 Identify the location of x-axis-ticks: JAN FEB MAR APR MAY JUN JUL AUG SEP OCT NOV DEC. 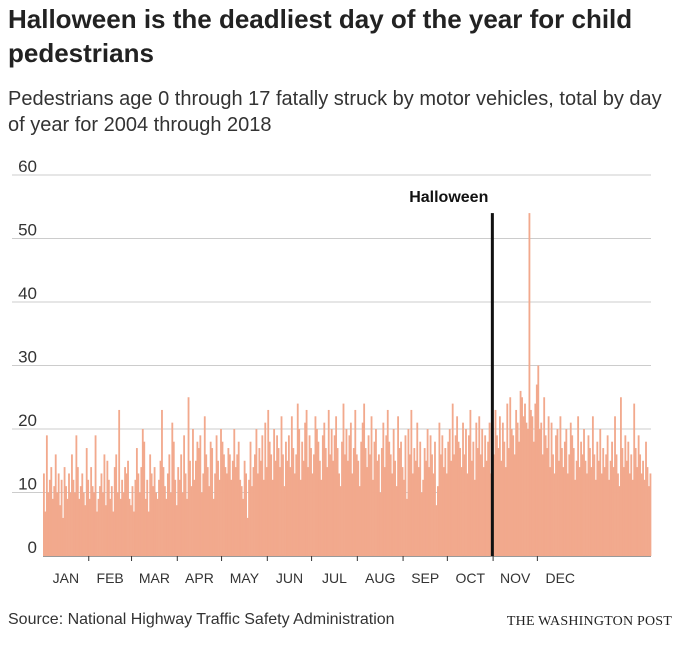
(314, 571).